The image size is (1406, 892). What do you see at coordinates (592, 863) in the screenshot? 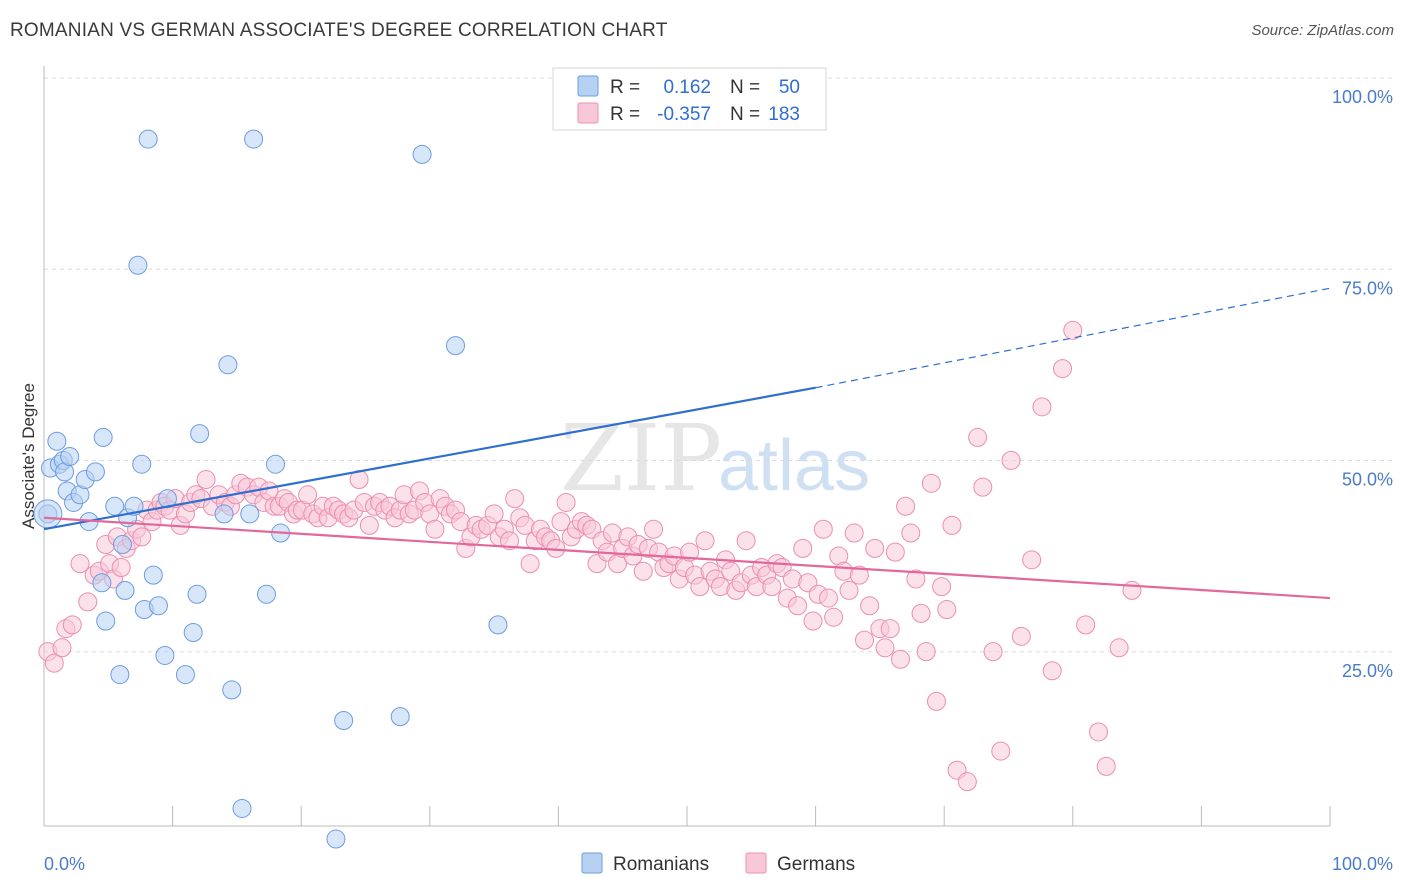
I see `bottom-legend-swatch-romanians` at bounding box center [592, 863].